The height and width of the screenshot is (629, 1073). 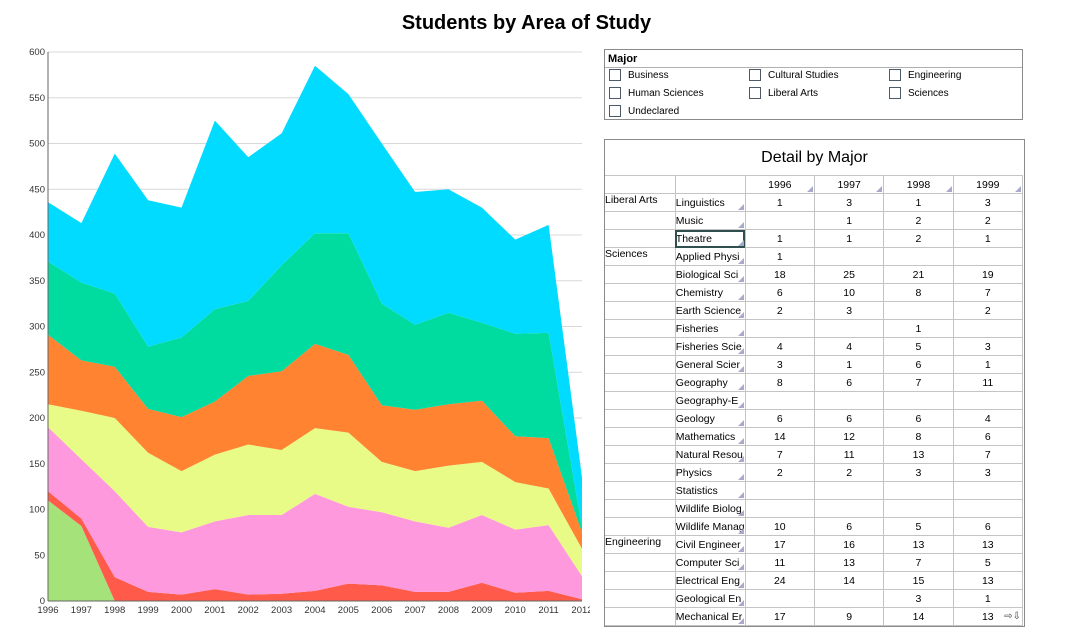 I want to click on y-tick-label: 50, so click(x=39, y=555).